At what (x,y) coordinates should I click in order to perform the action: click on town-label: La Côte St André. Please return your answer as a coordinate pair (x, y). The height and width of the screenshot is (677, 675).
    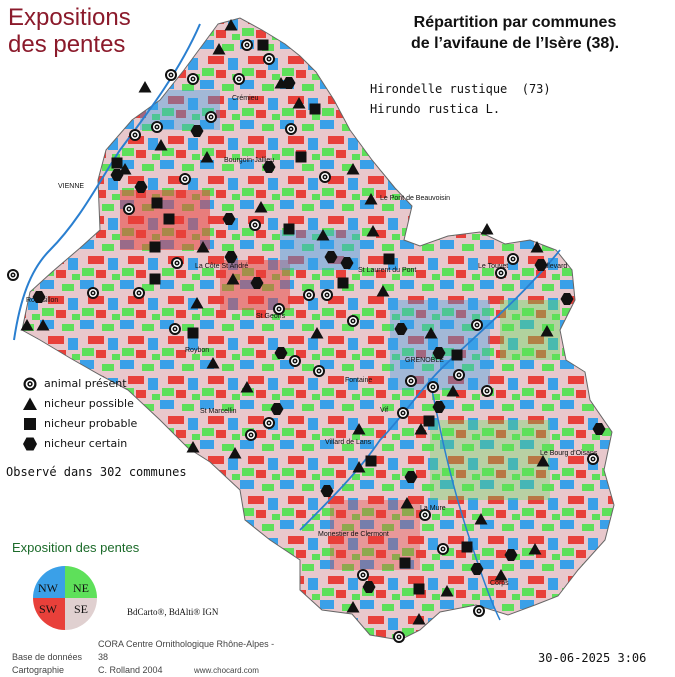
    Looking at the image, I should click on (221, 266).